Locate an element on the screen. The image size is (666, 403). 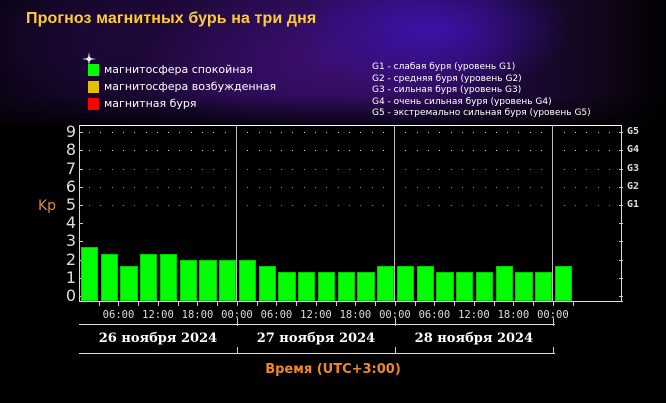
date-label: 27 ноября 2024 is located at coordinates (316, 338).